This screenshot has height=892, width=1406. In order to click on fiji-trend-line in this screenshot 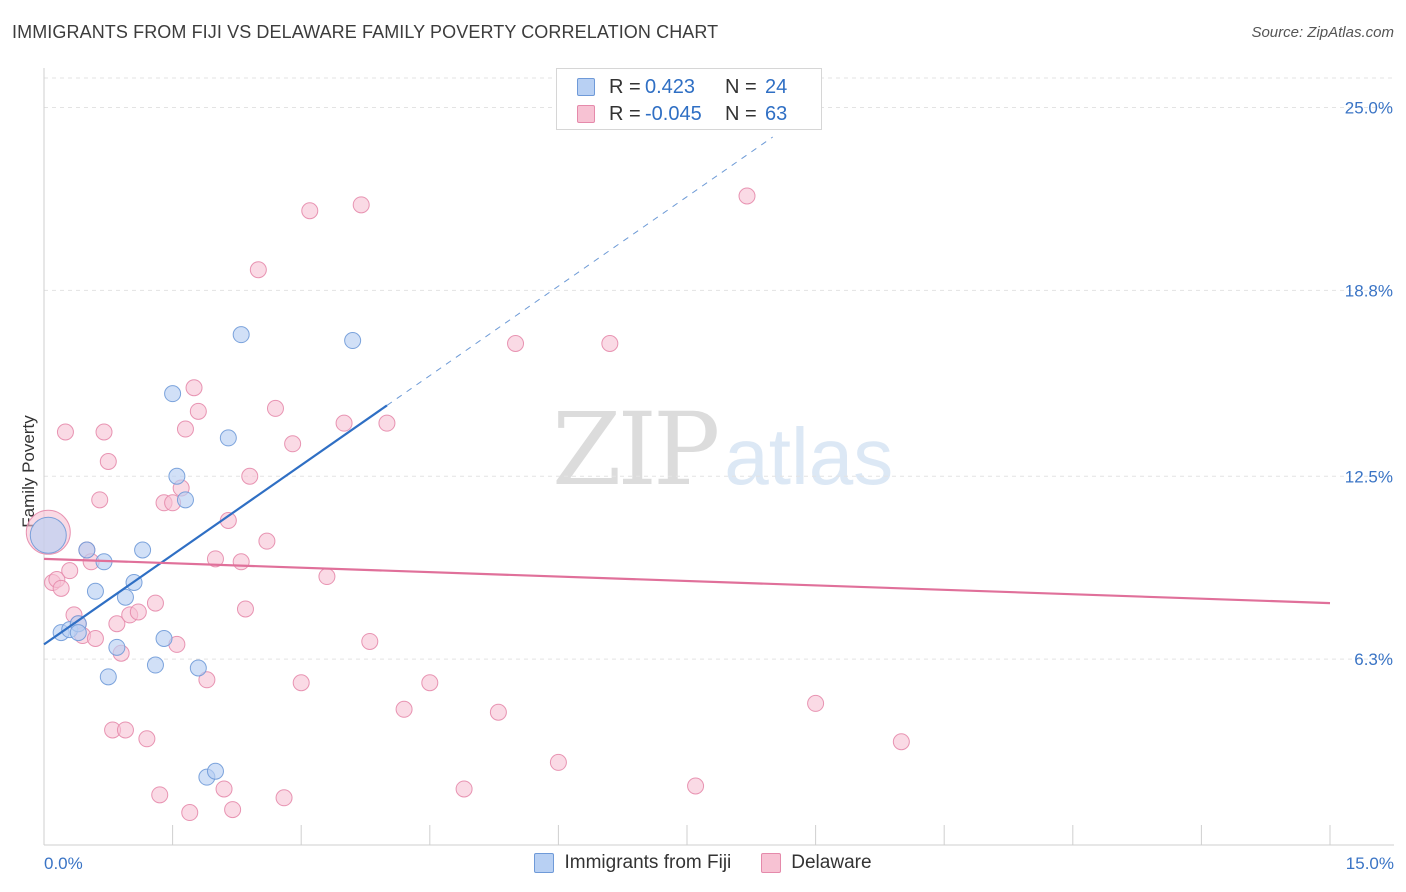, I will do `click(215, 525)`.